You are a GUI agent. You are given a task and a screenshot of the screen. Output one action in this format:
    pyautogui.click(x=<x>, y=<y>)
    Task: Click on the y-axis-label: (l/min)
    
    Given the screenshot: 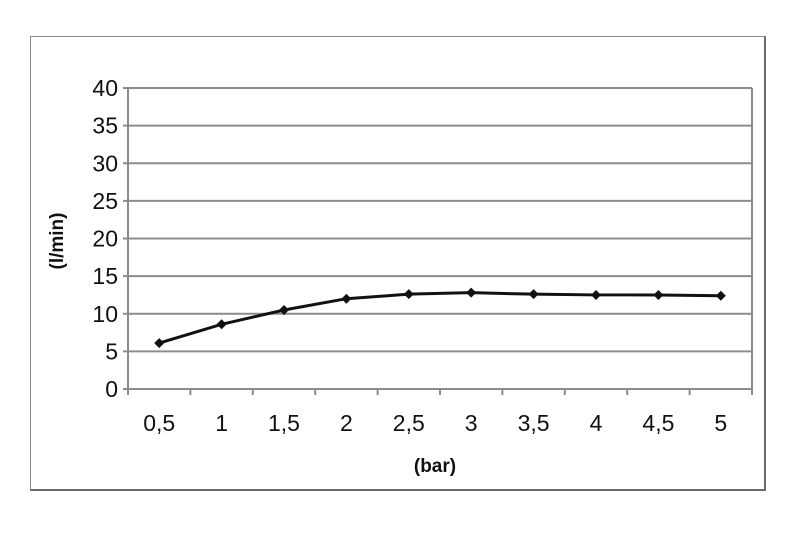 What is the action you would take?
    pyautogui.click(x=57, y=241)
    